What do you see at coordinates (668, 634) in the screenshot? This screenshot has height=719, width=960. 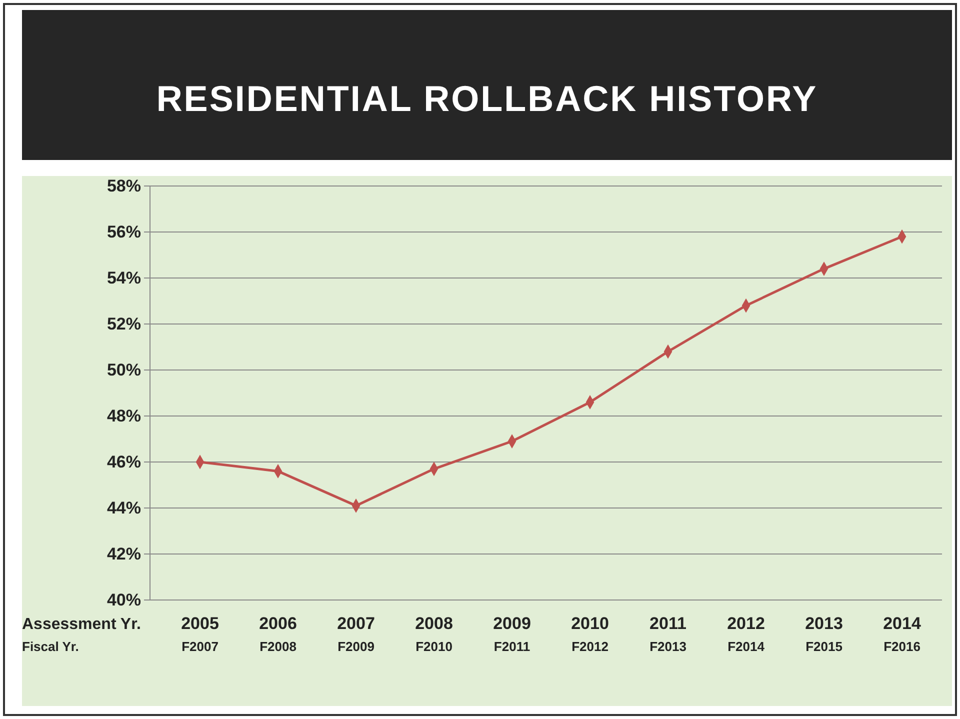 I see `x-tick-label: 2011 F2013` at bounding box center [668, 634].